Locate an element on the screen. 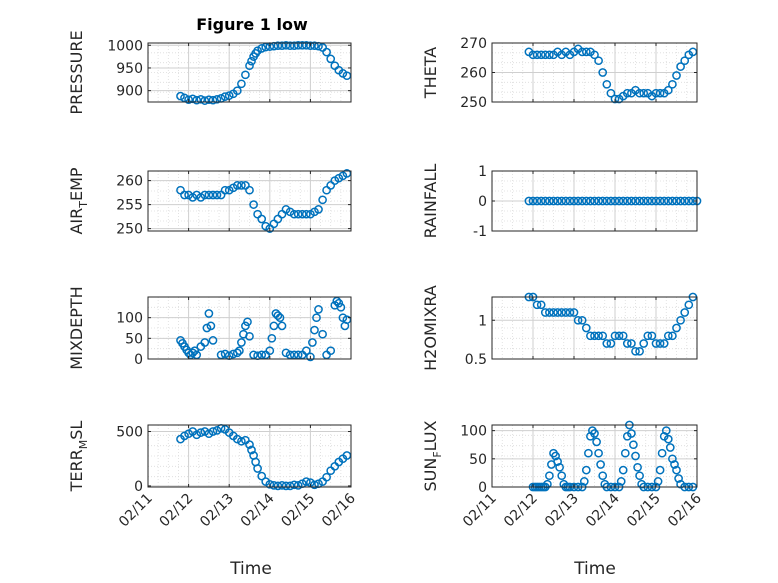 Image resolution: width=778 pixels, height=583 pixels. subplot-6: 0.5 1 H2OMIXRA is located at coordinates (559, 328).